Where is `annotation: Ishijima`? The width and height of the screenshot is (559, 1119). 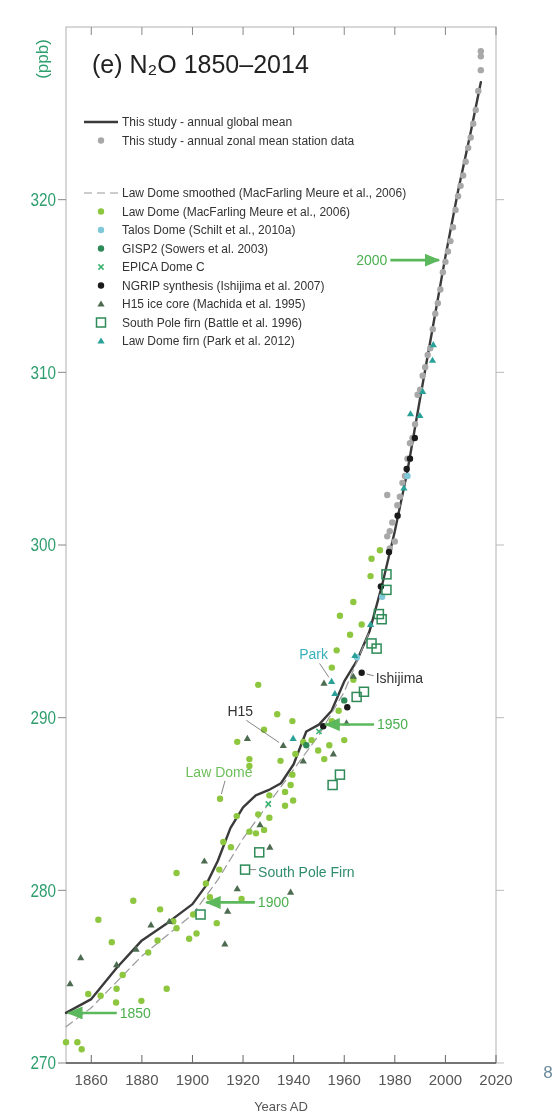 annotation: Ishijima is located at coordinates (399, 677).